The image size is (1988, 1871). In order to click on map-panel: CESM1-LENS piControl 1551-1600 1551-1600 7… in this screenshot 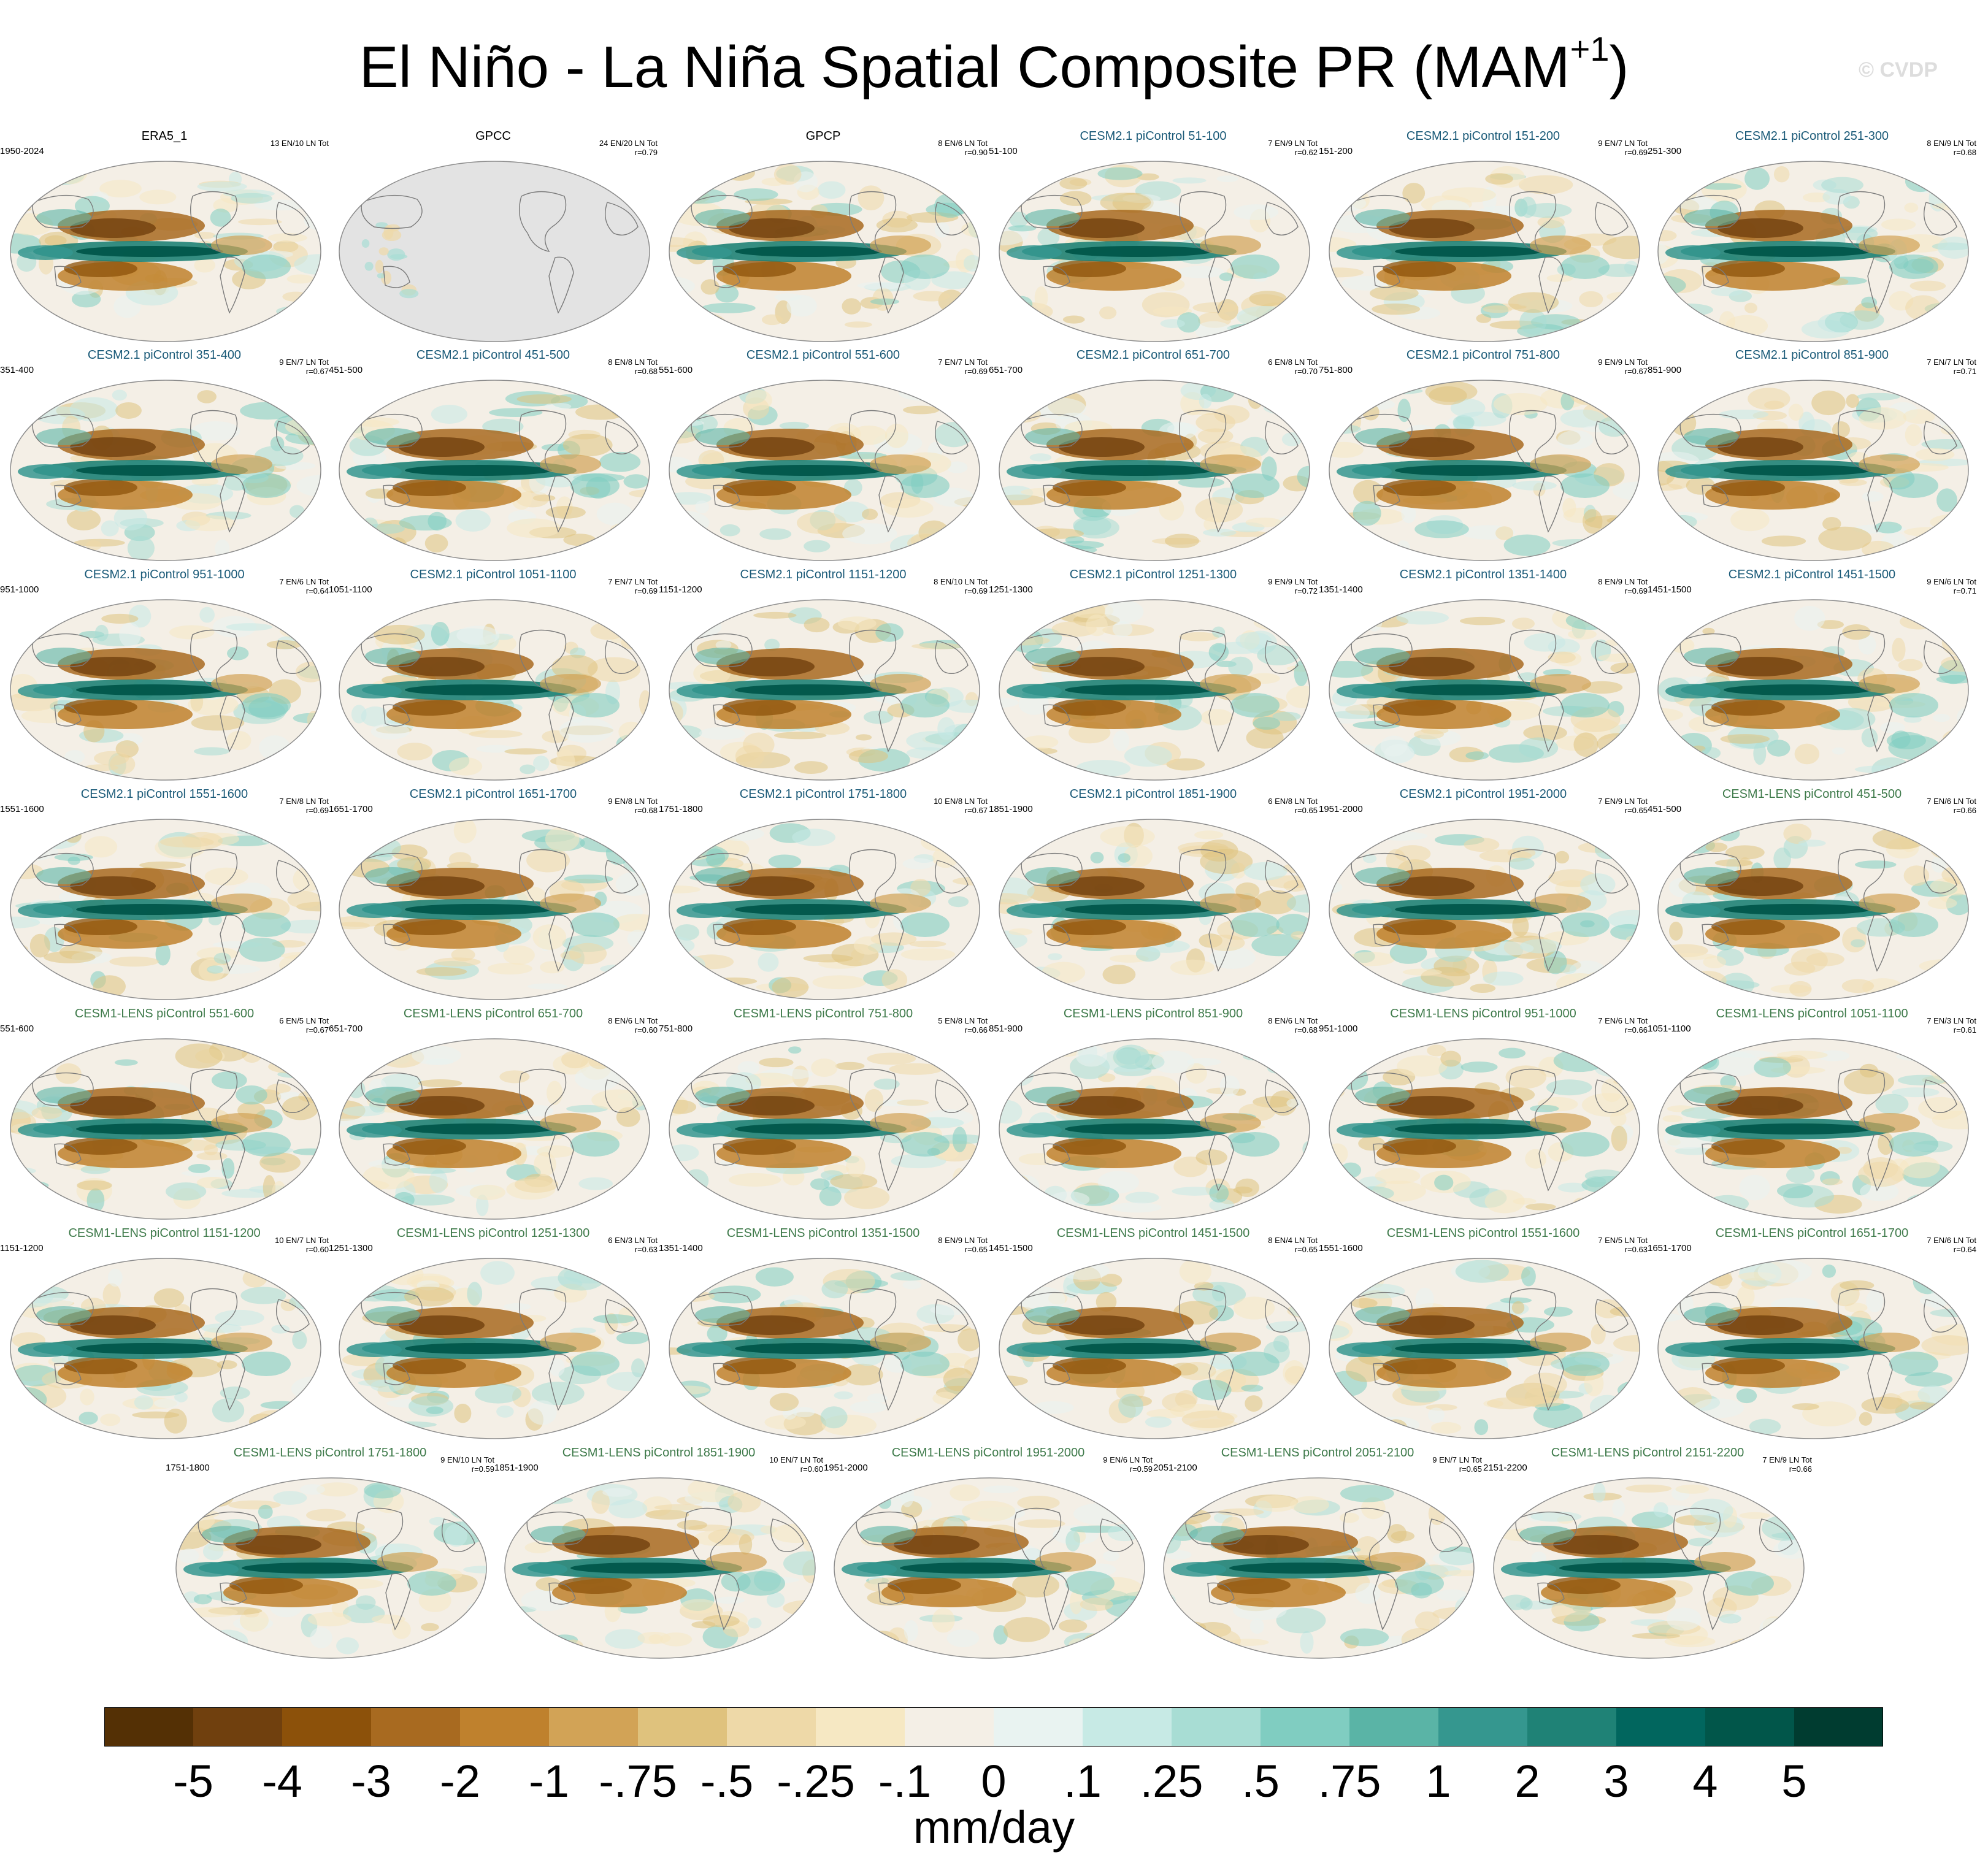, I will do `click(1483, 1334)`.